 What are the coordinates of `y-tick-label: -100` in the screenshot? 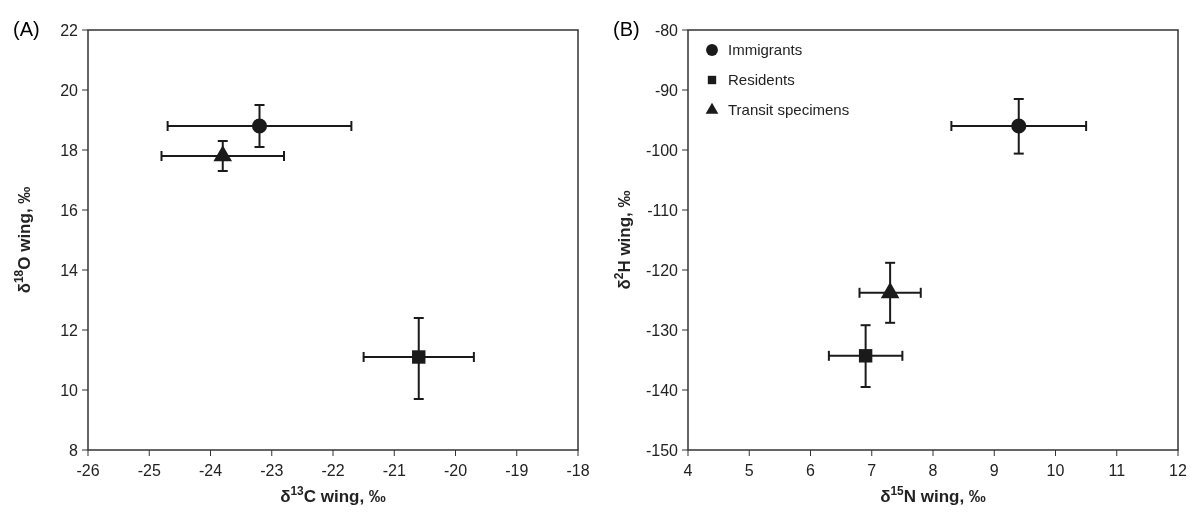 It's located at (662, 150).